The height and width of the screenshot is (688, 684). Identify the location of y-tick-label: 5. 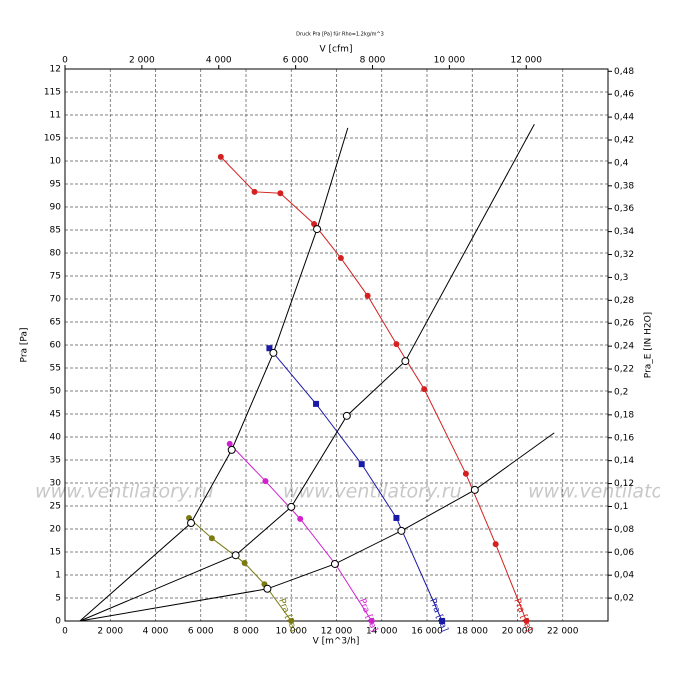
(58, 599).